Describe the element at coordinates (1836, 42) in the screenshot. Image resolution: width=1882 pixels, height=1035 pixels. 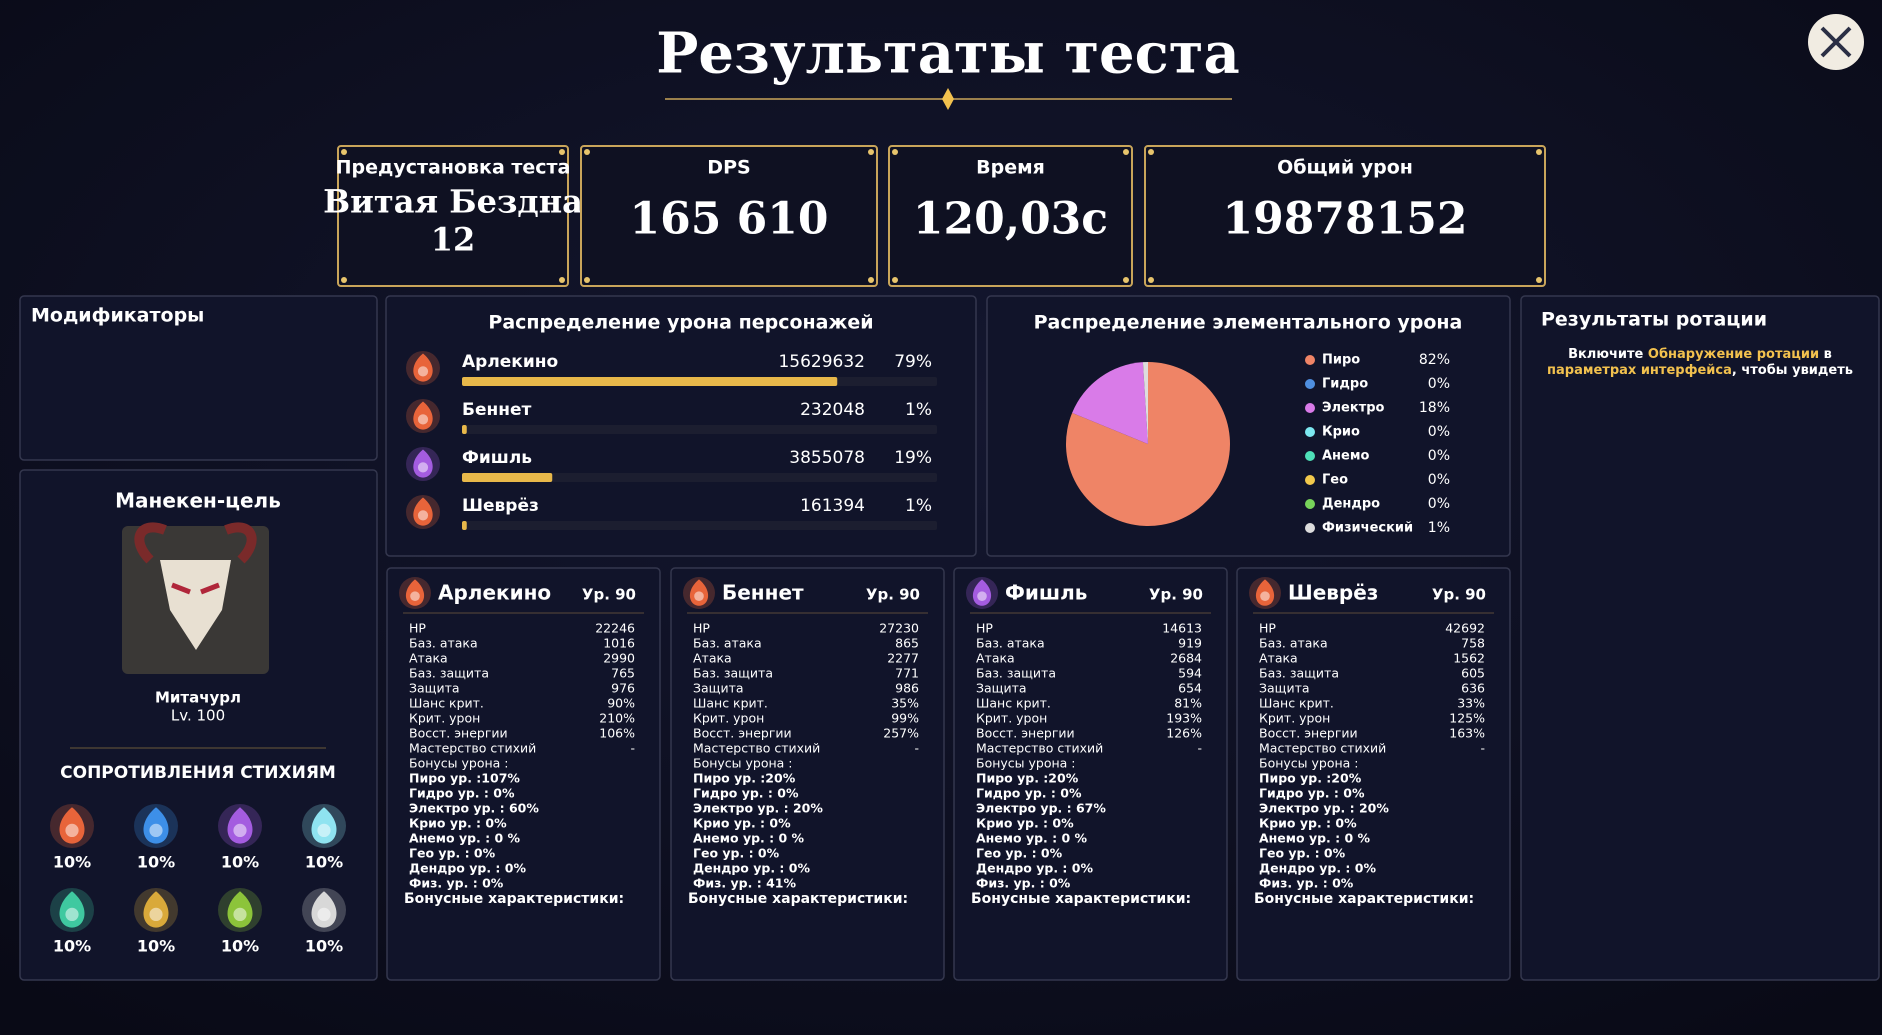
I see `close-button` at that location.